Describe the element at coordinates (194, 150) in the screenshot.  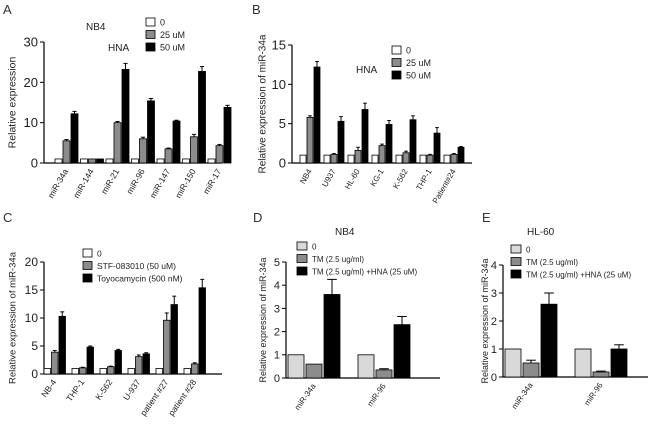
I see `bar-miR-150-25 uM` at that location.